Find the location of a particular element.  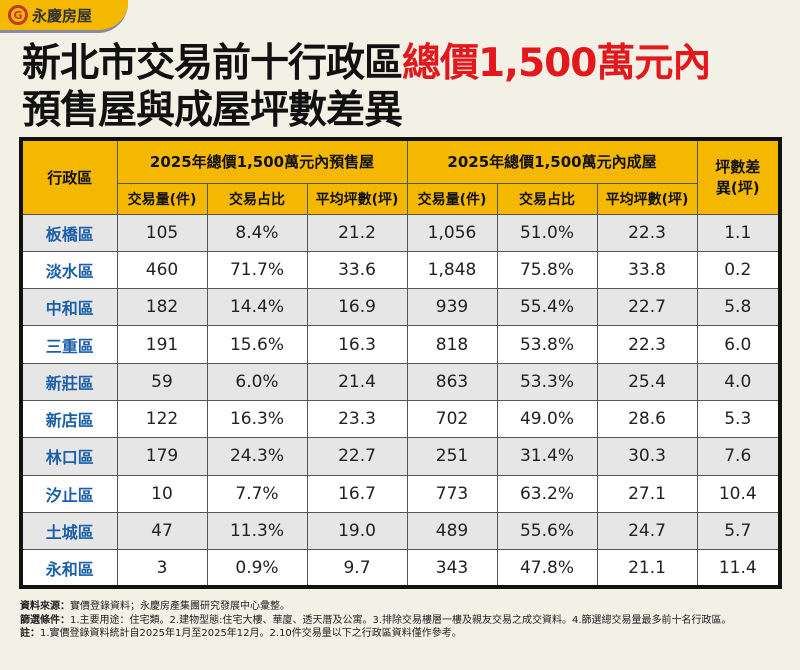

value-cell: 1.1 is located at coordinates (738, 232).